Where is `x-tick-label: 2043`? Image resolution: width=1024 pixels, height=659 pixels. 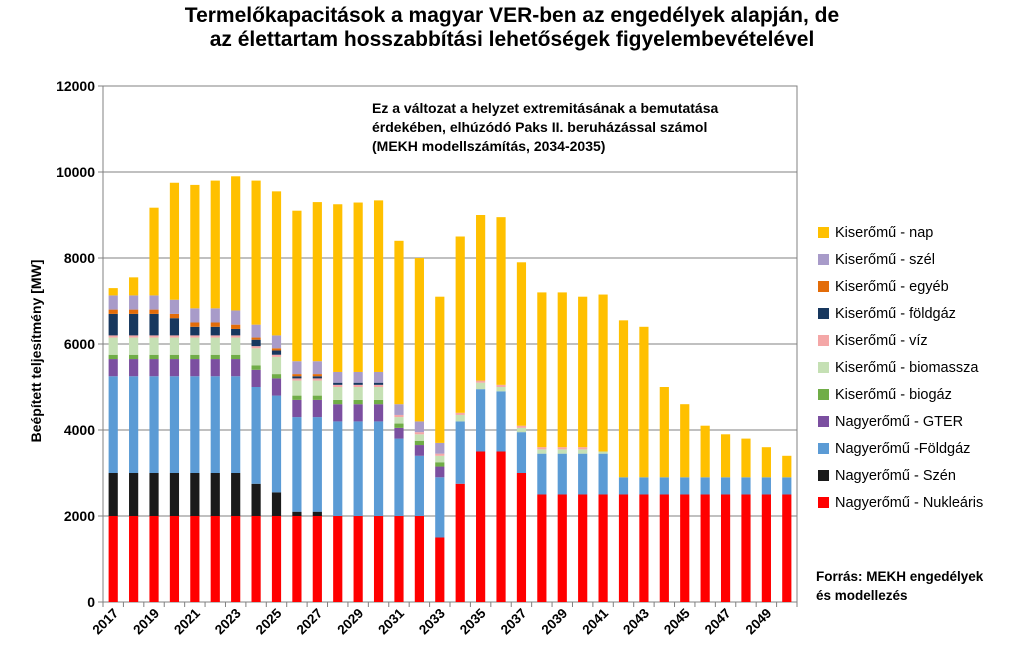
x-tick-label: 2043 is located at coordinates (636, 621).